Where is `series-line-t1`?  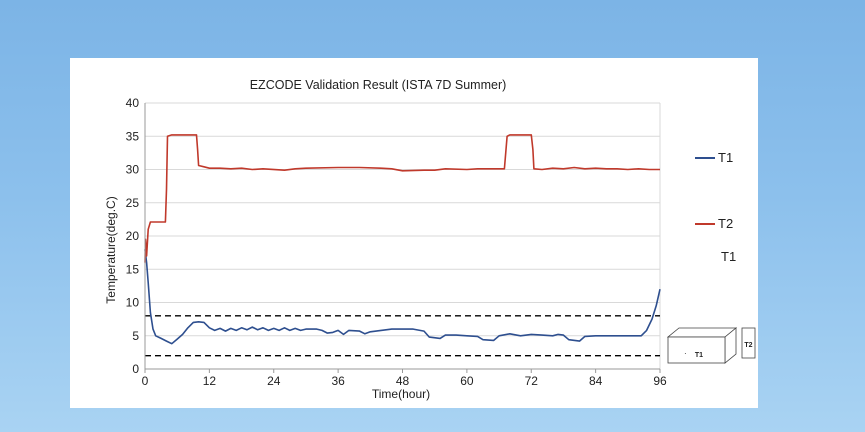
series-line-t1 is located at coordinates (402, 297).